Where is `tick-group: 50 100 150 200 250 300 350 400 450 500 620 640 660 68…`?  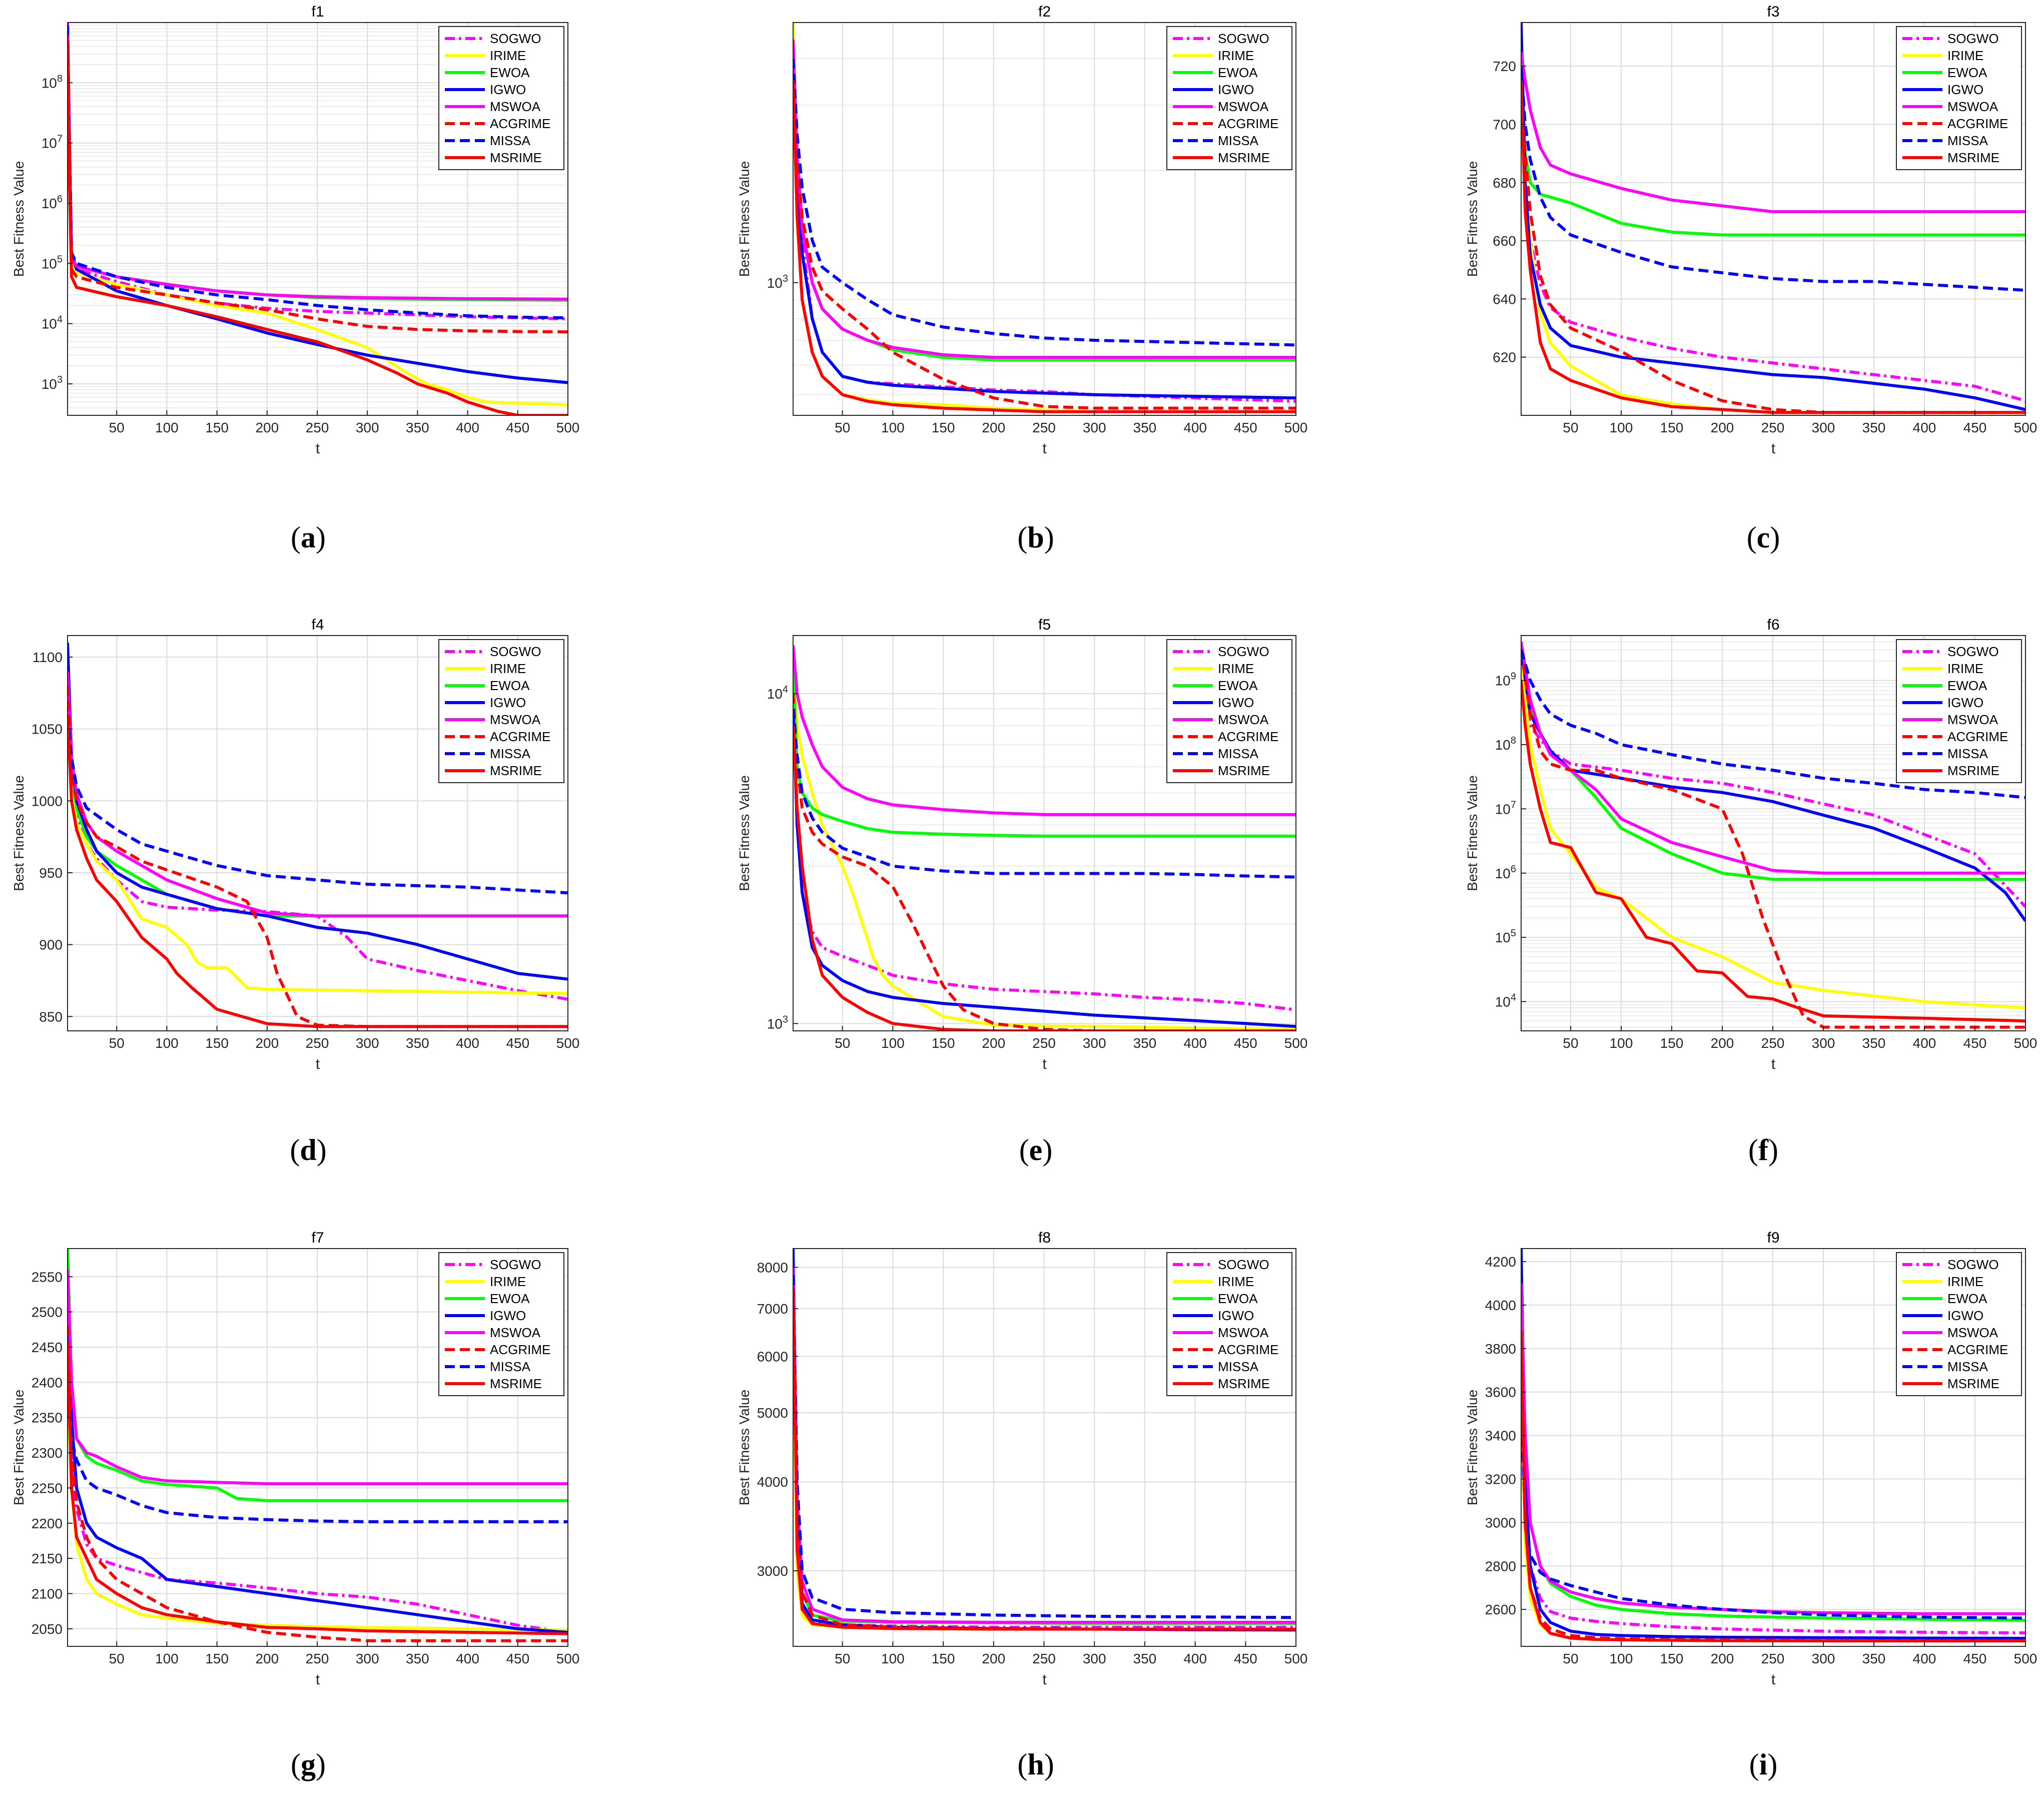 tick-group: 50 100 150 200 250 300 350 400 450 500 620 640 660 68… is located at coordinates (1765, 247).